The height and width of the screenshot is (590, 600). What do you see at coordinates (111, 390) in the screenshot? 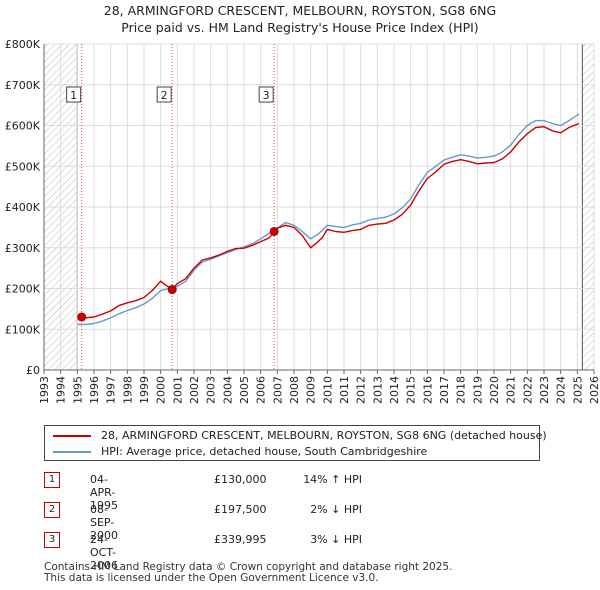
I see `x-tick-label: 1997` at bounding box center [111, 390].